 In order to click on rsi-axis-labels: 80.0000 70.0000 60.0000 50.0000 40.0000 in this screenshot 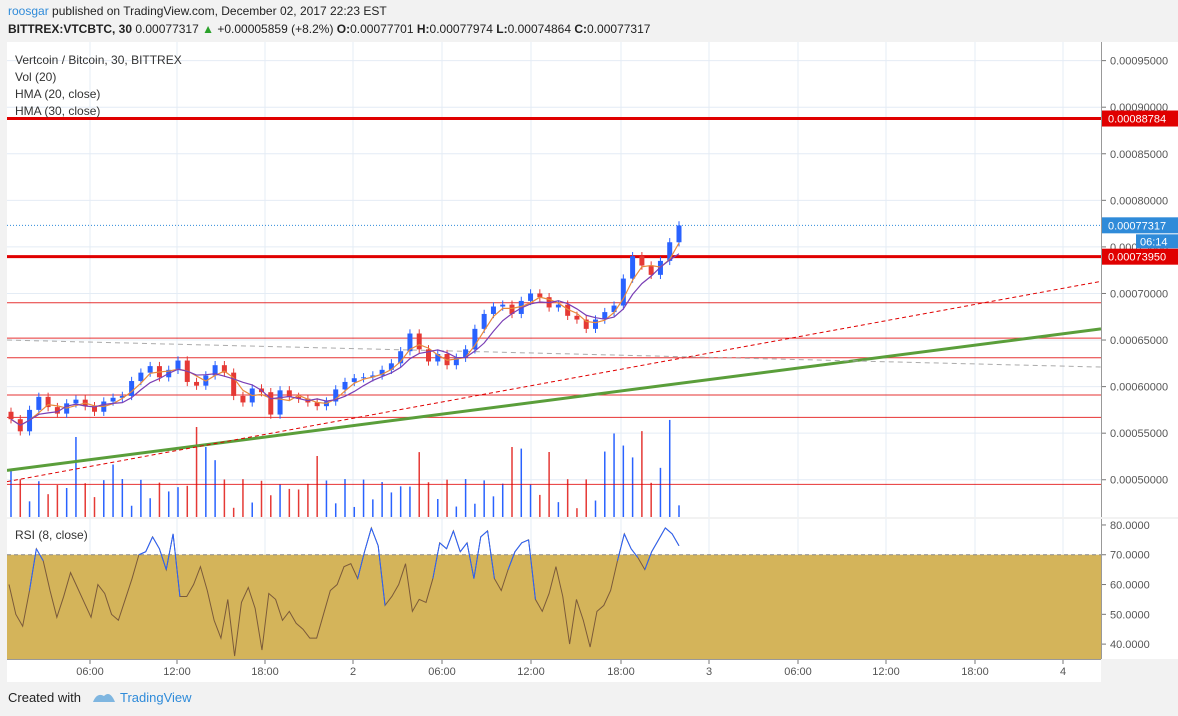, I will do `click(1126, 585)`.